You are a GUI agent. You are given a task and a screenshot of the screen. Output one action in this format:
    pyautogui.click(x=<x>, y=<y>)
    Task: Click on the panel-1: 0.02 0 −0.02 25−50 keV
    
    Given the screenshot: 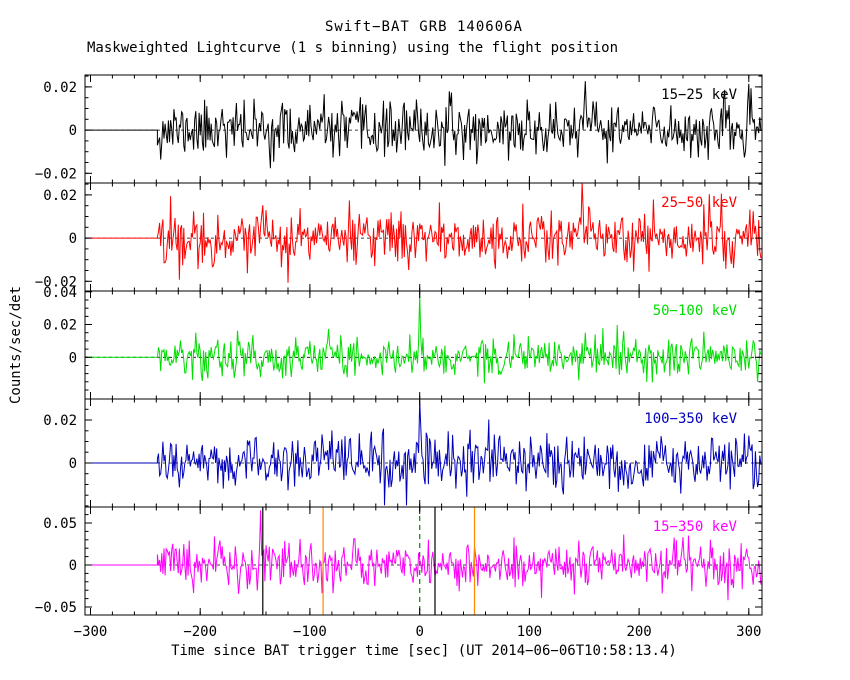 What is the action you would take?
    pyautogui.click(x=399, y=237)
    